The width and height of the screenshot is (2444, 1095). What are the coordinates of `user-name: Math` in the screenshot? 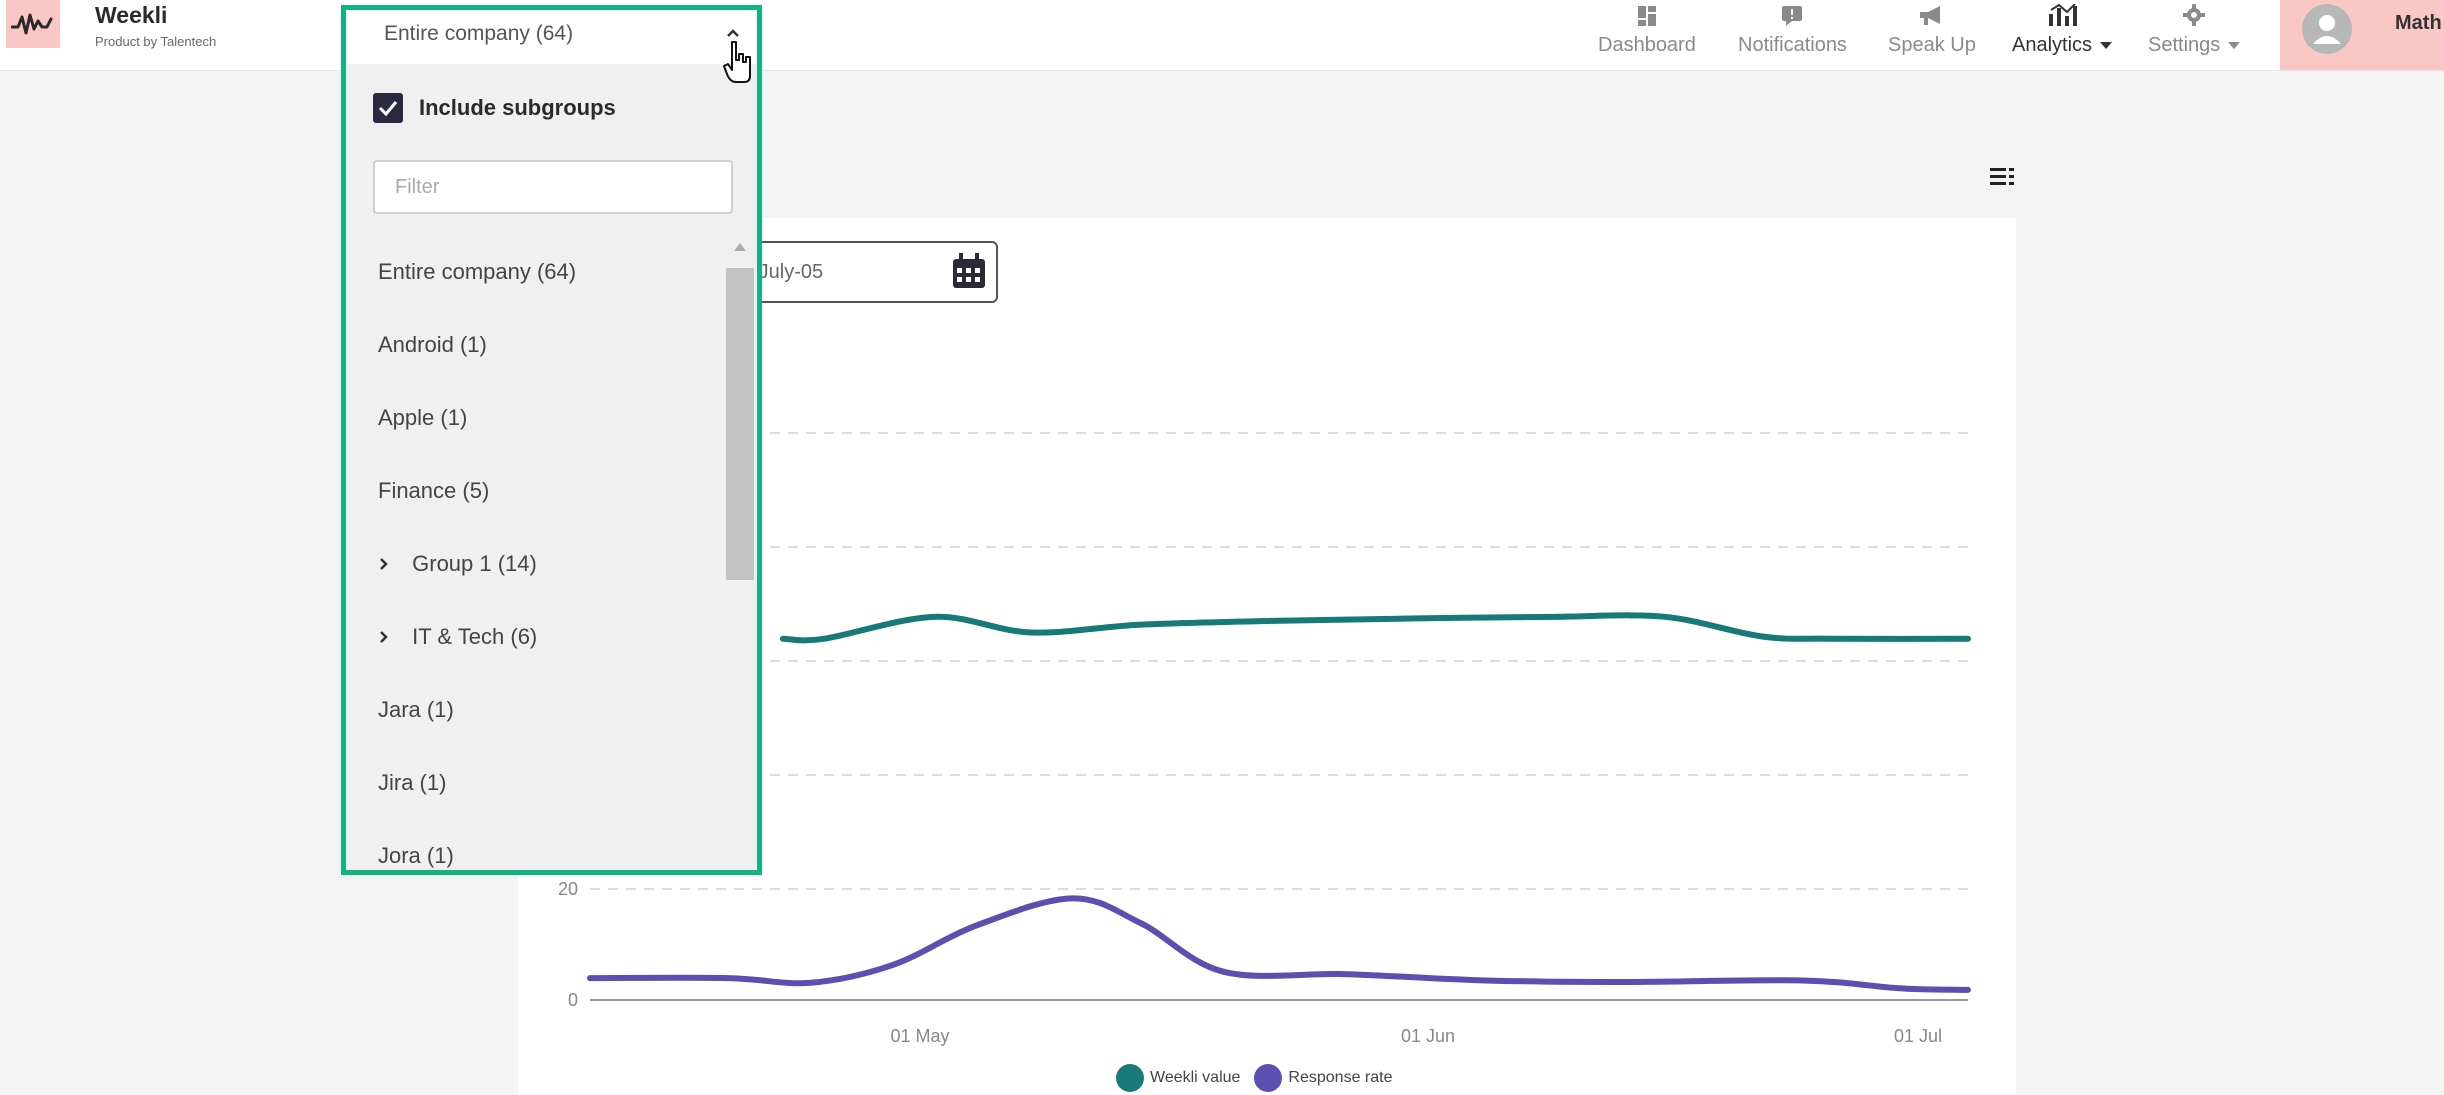 It's located at (2418, 23).